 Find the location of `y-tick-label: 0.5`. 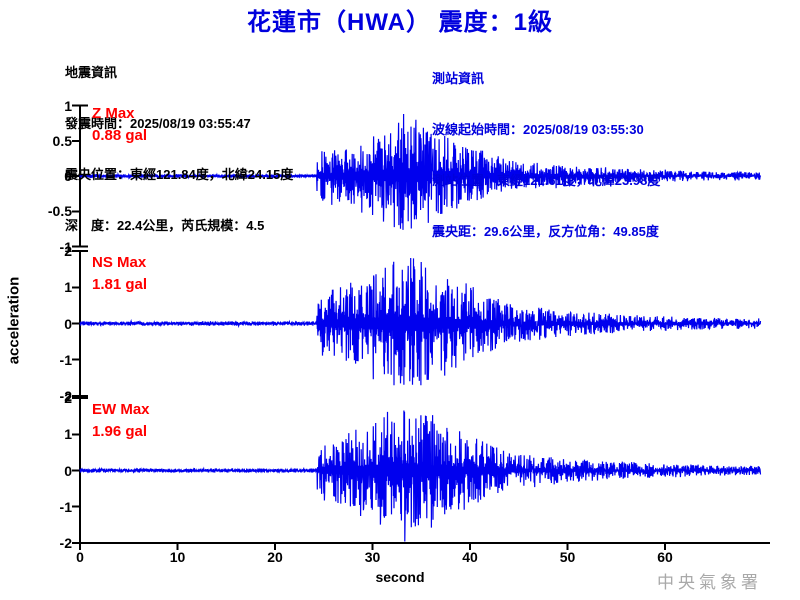

y-tick-label: 0.5 is located at coordinates (62, 140).